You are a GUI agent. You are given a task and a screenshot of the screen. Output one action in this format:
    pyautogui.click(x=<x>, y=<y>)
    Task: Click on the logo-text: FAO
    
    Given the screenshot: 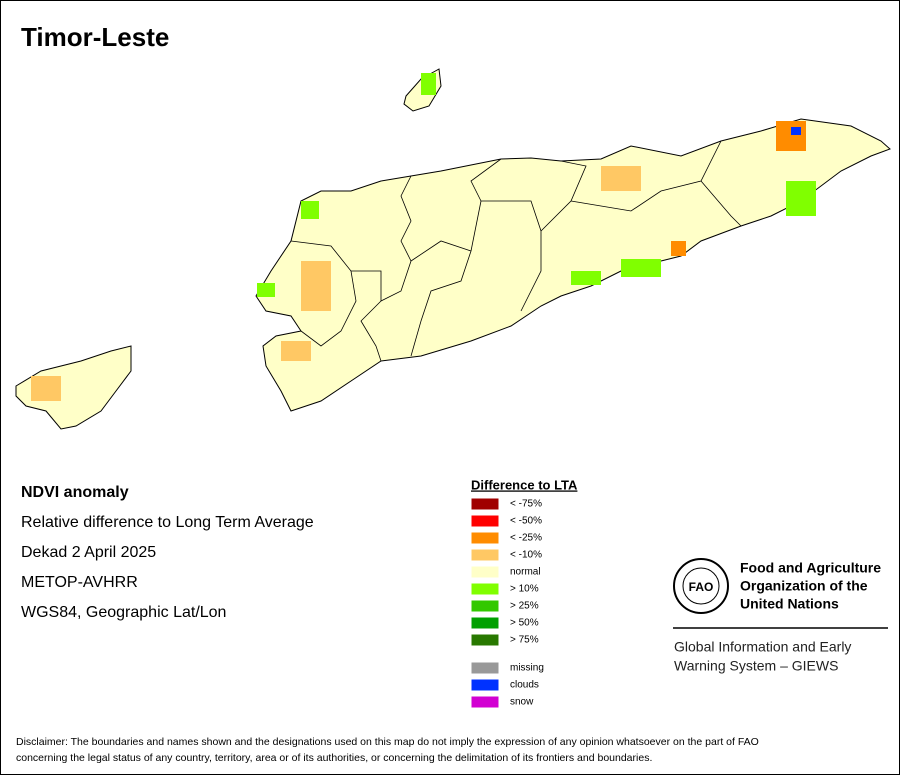 What is the action you would take?
    pyautogui.click(x=701, y=587)
    